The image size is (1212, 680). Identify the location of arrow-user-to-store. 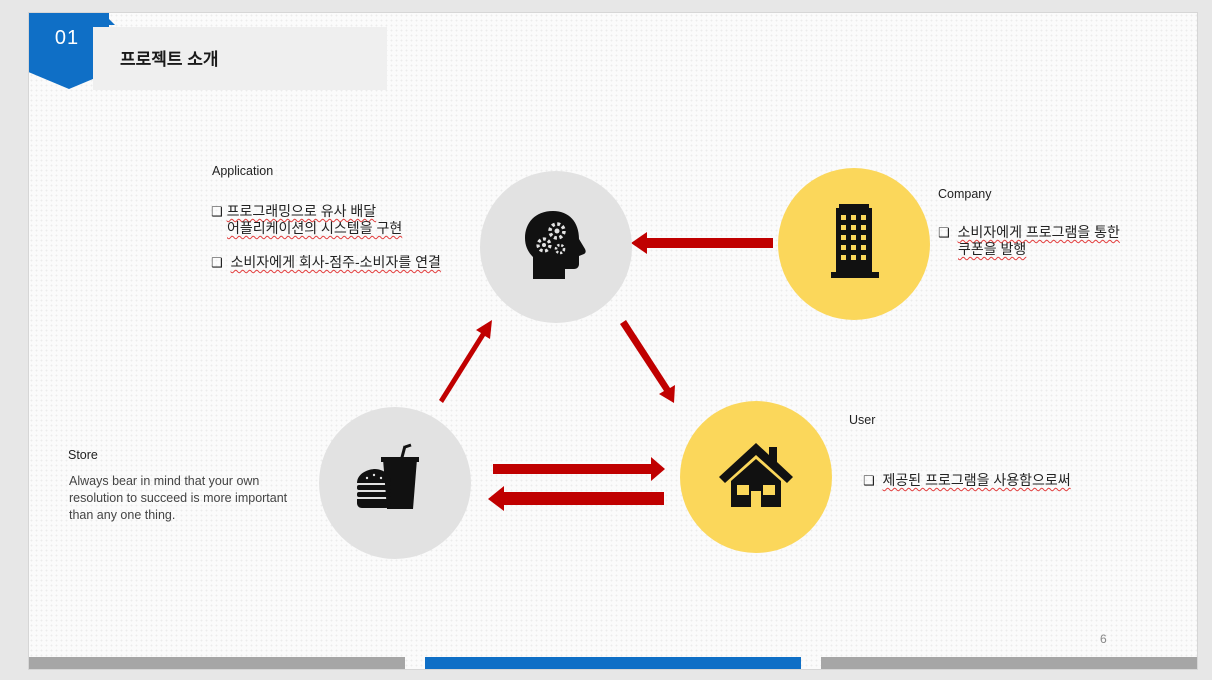
(576, 498).